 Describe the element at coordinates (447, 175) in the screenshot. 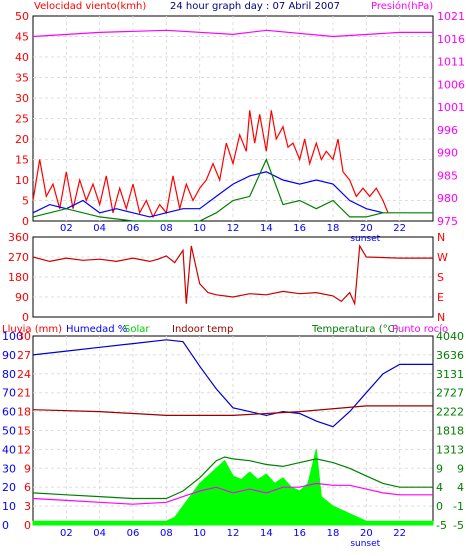

I see `pressure-tick-label: 985` at that location.